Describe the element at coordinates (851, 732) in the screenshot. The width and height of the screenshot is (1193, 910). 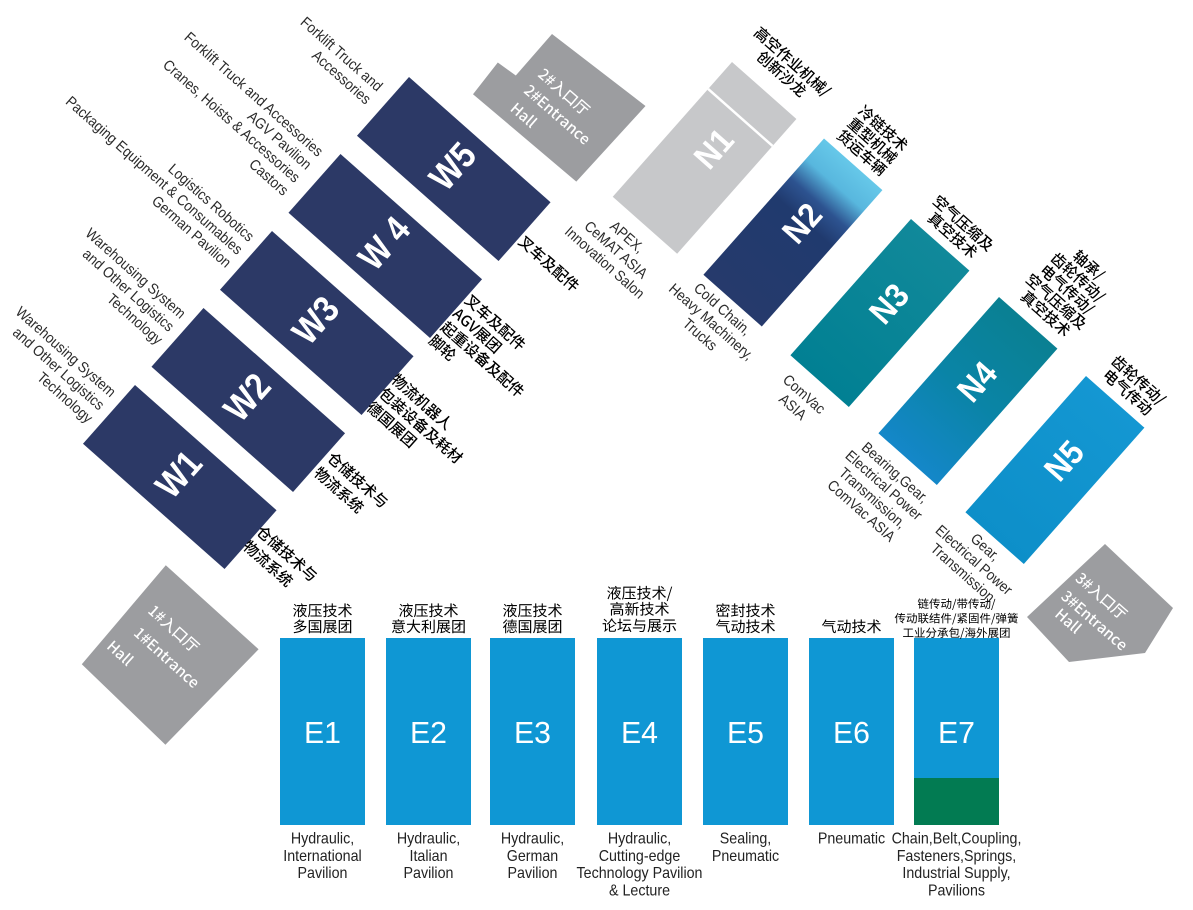
I see `svg-text: E6` at that location.